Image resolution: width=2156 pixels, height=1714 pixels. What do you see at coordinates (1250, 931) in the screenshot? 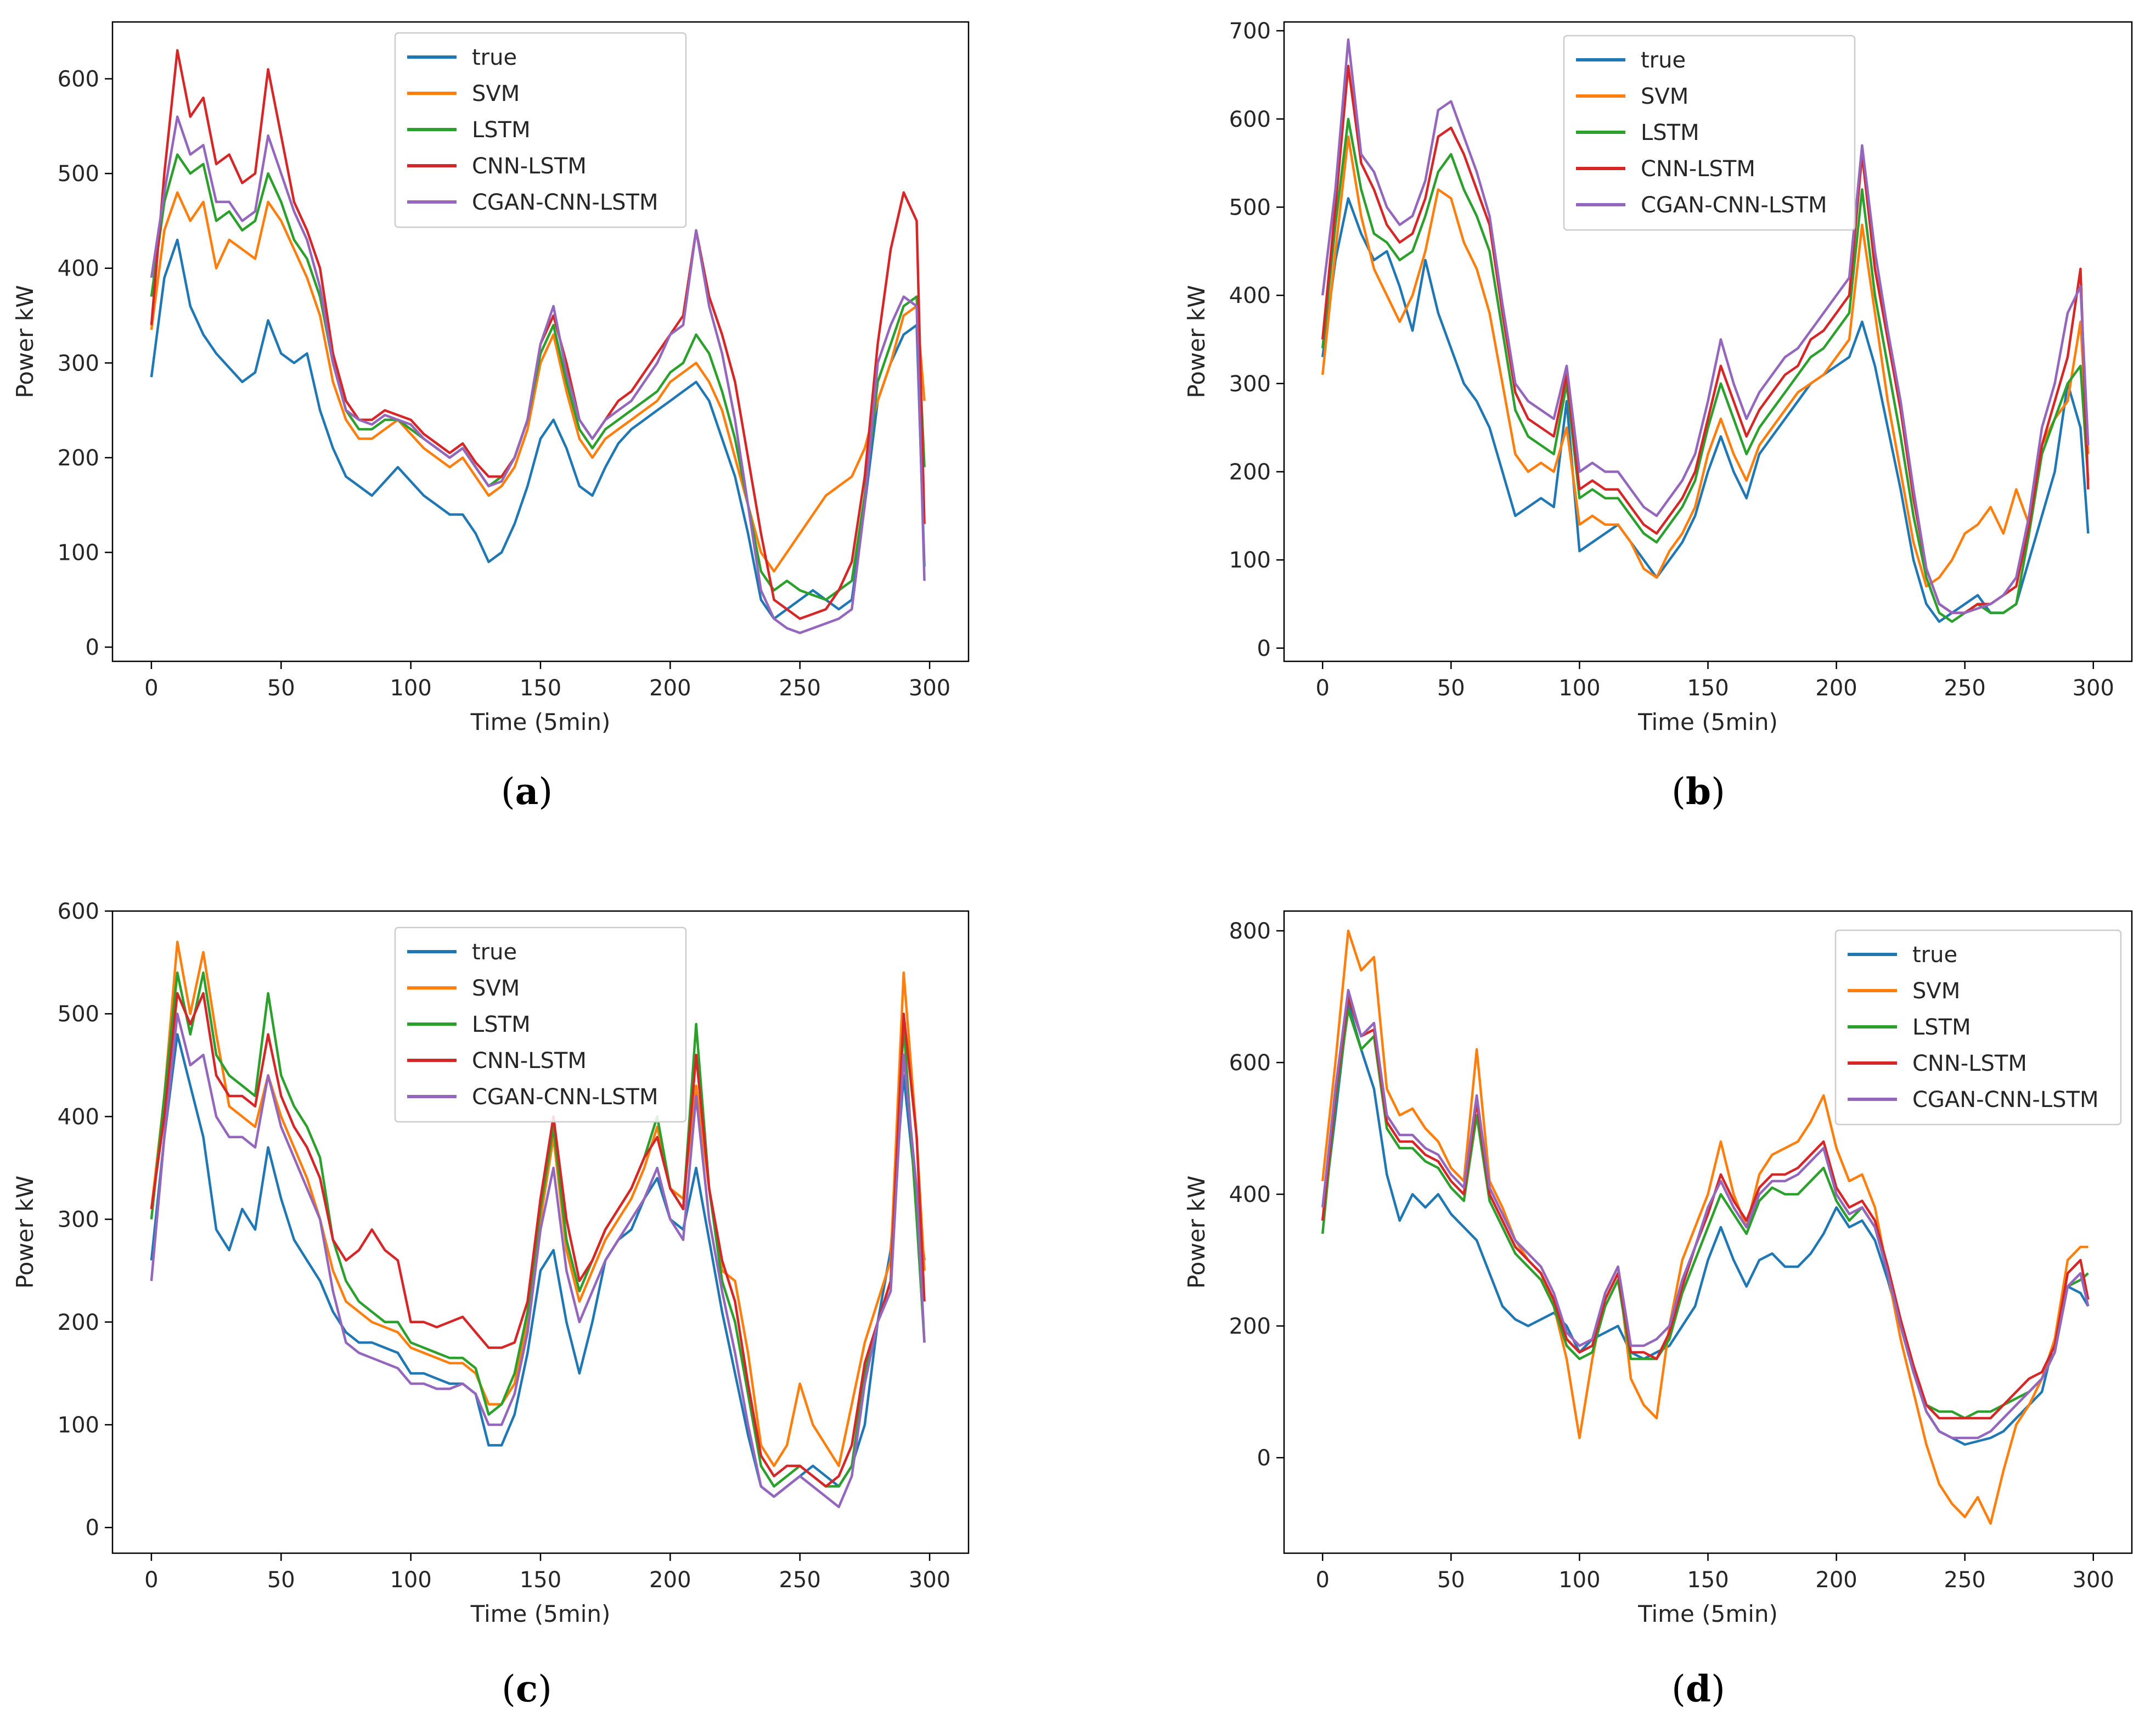
I see `y-tick-label: 800` at bounding box center [1250, 931].